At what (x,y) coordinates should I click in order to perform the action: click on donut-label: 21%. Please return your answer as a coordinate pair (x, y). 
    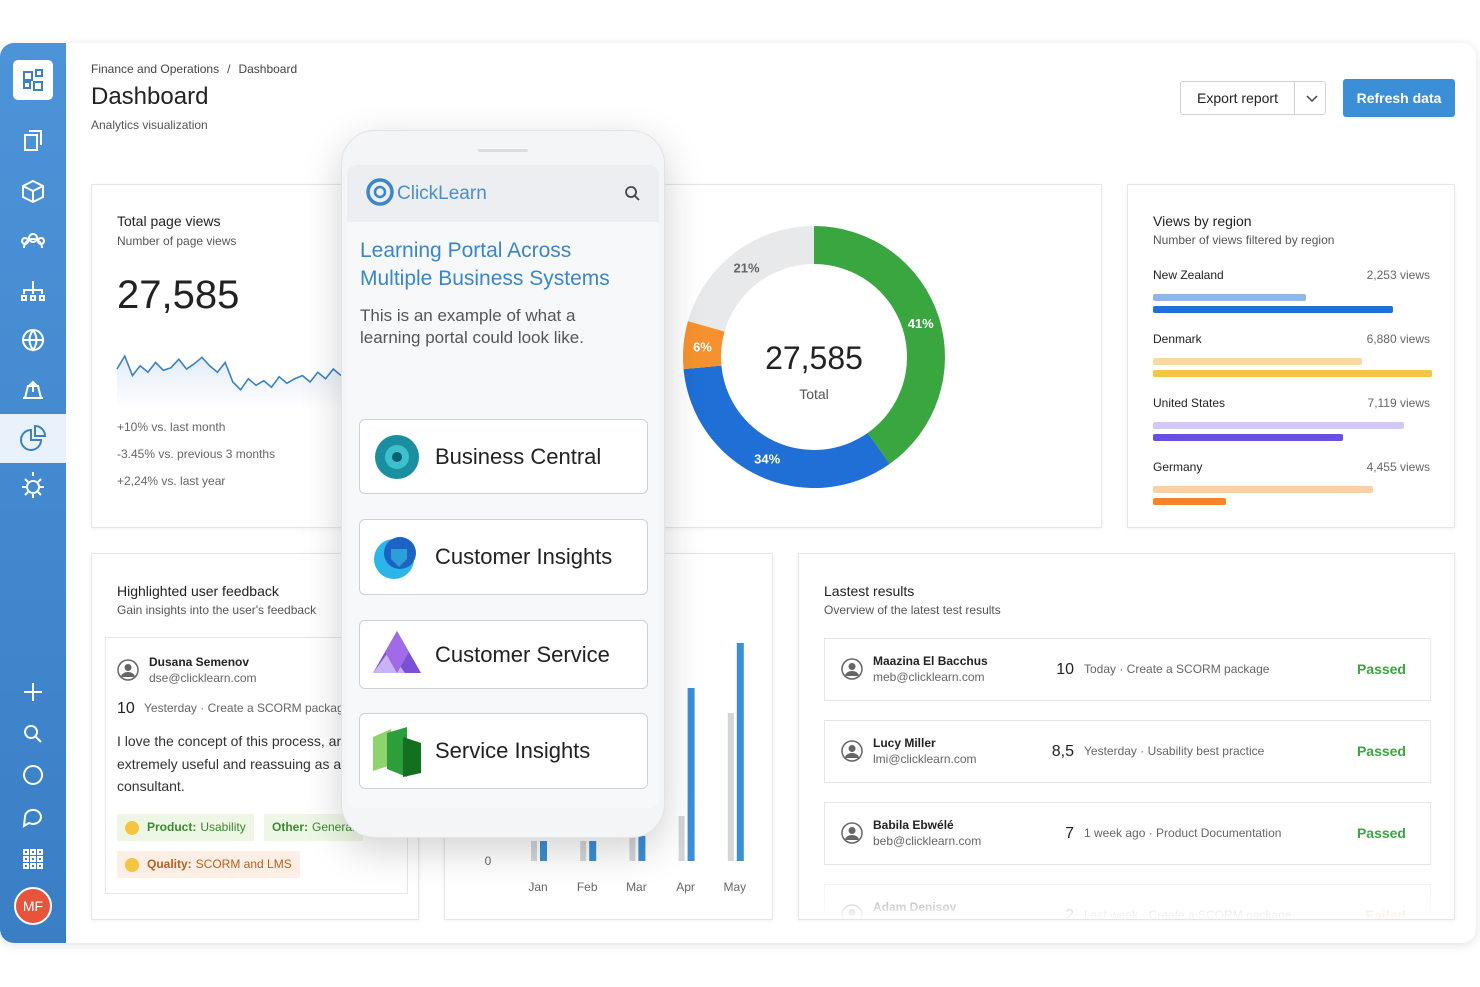
    Looking at the image, I should click on (746, 268).